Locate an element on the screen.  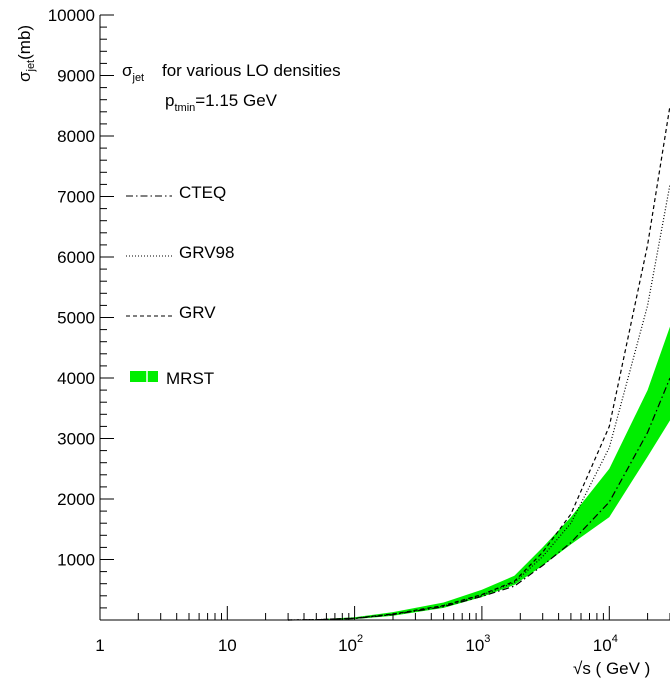
legend-label-grv: GRV is located at coordinates (197, 312).